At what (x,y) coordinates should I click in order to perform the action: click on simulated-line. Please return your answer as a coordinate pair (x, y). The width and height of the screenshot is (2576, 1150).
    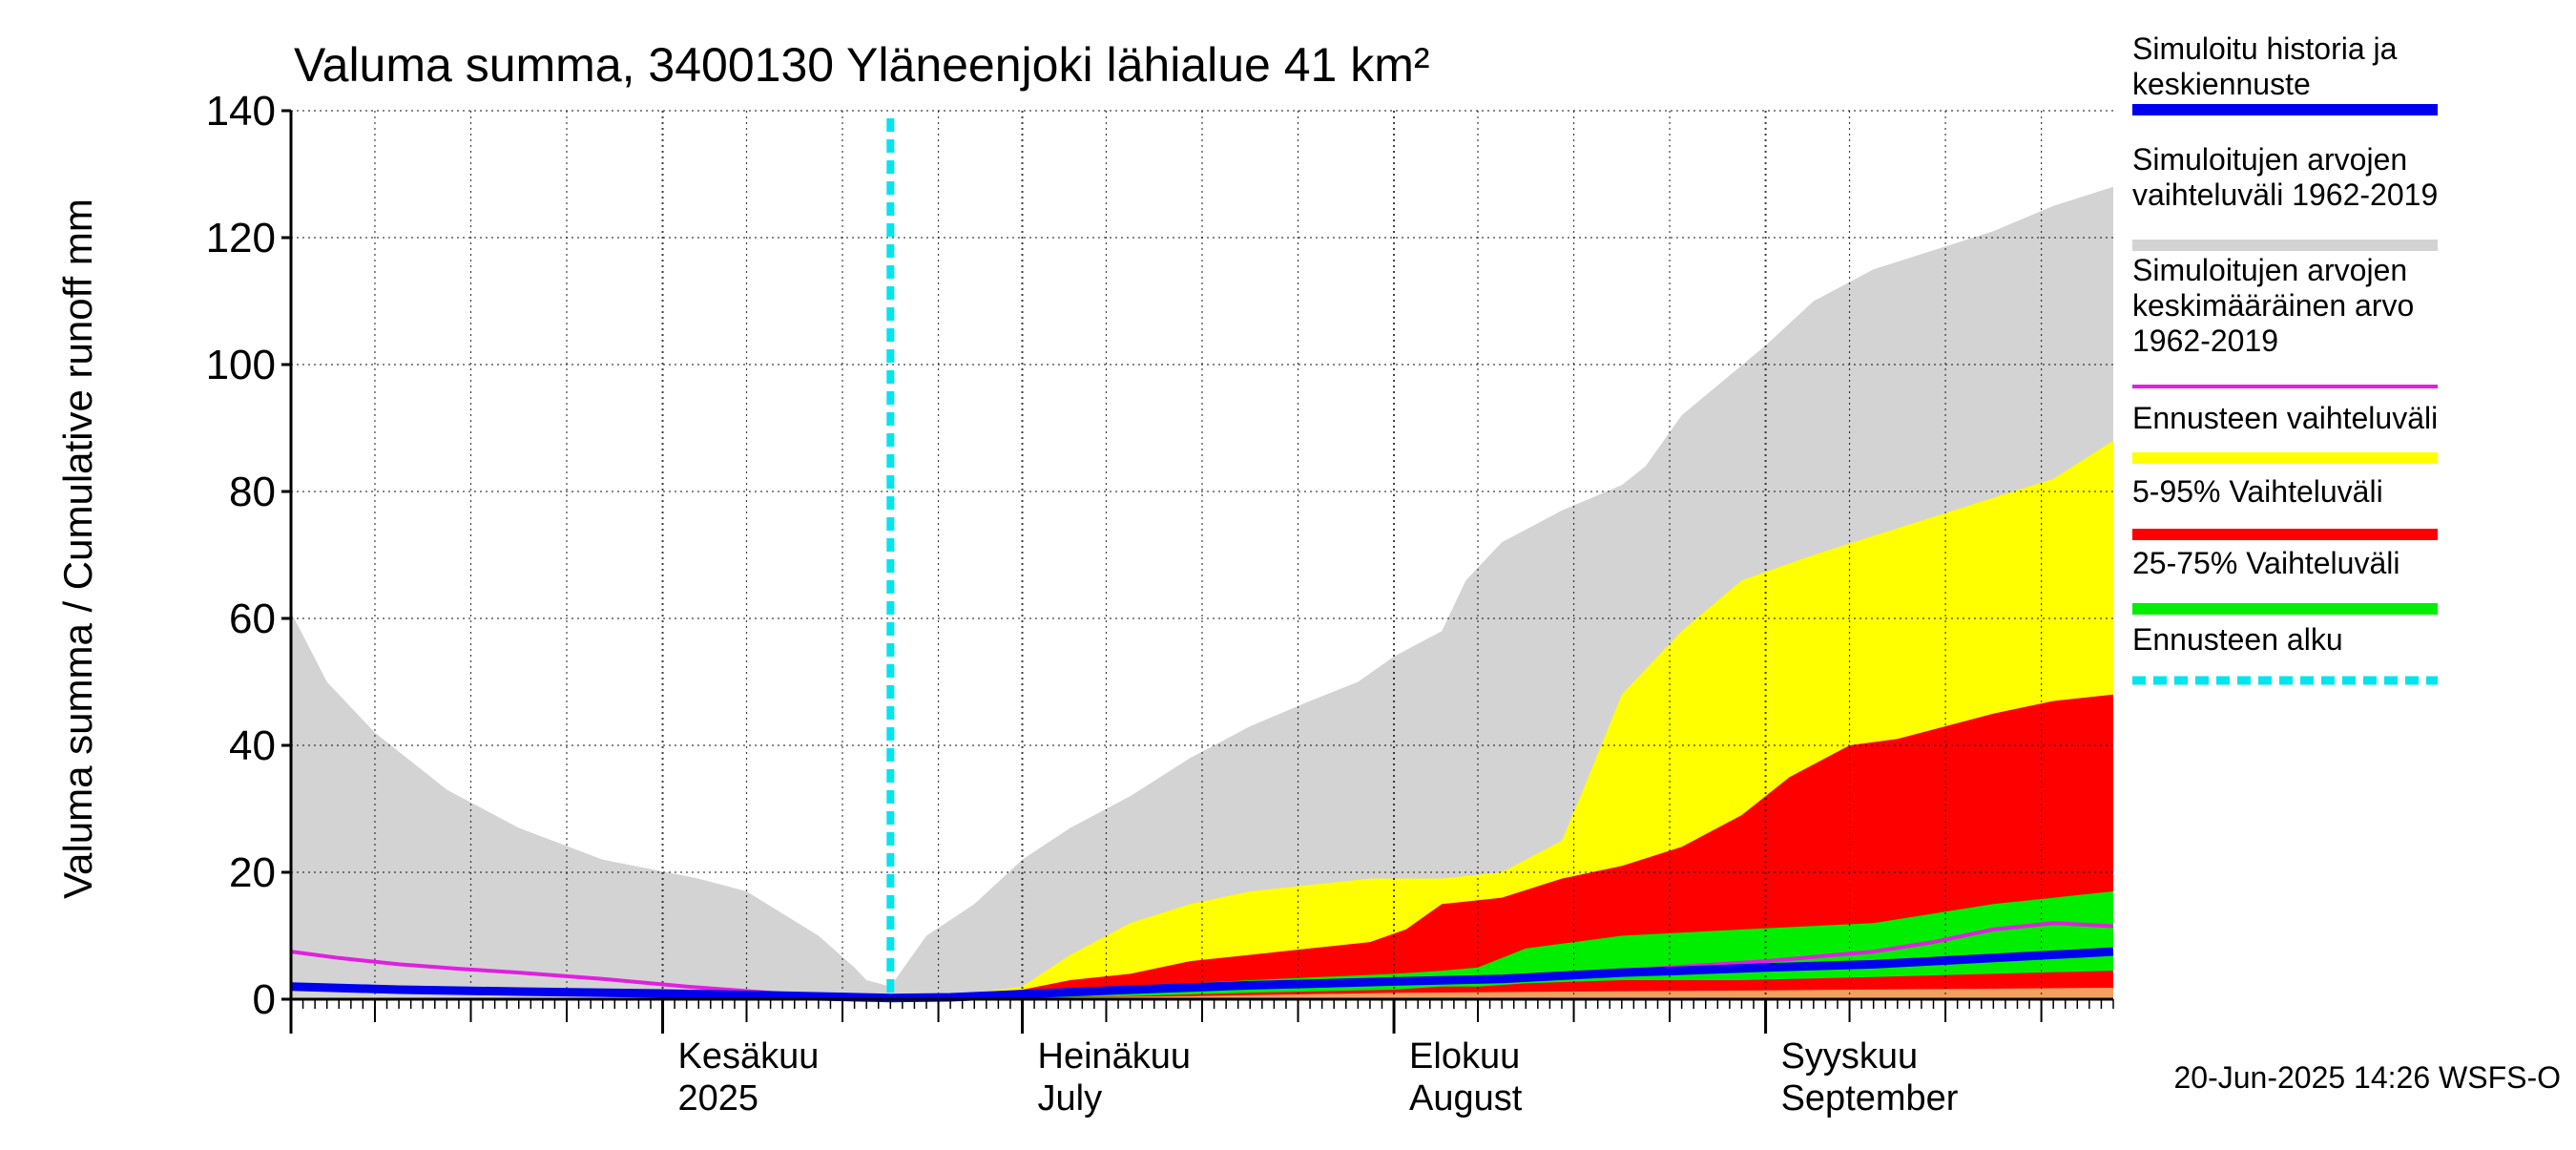
    Looking at the image, I should click on (1202, 975).